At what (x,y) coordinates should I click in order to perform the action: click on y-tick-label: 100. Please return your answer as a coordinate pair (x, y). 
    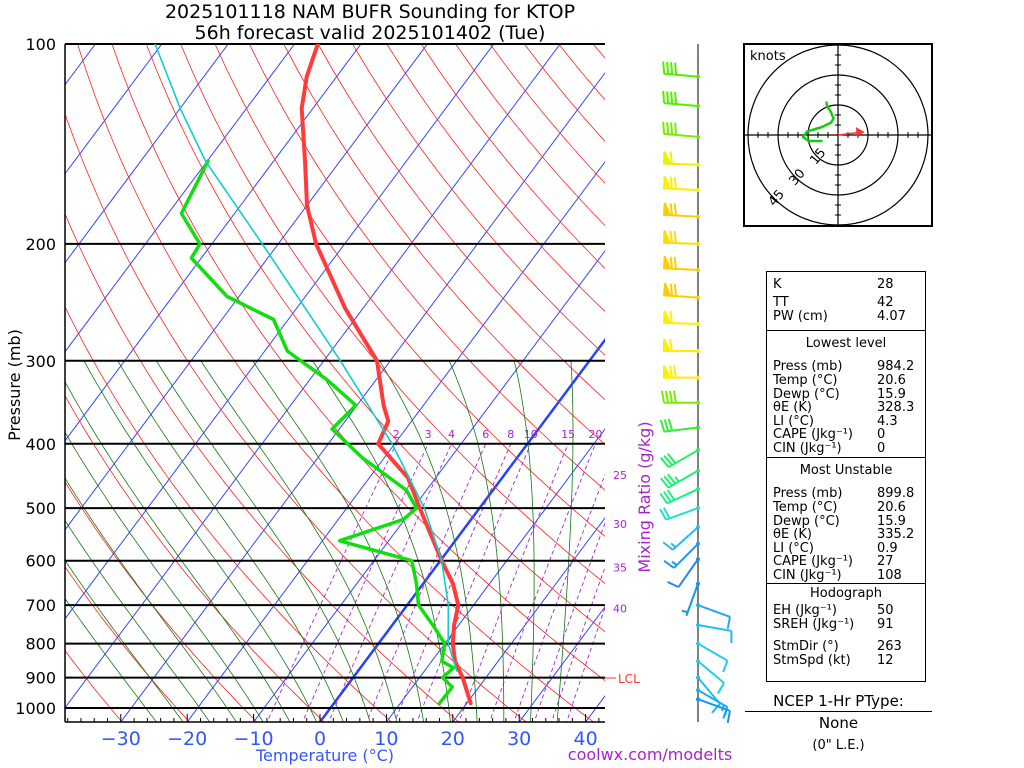
    Looking at the image, I should click on (40, 44).